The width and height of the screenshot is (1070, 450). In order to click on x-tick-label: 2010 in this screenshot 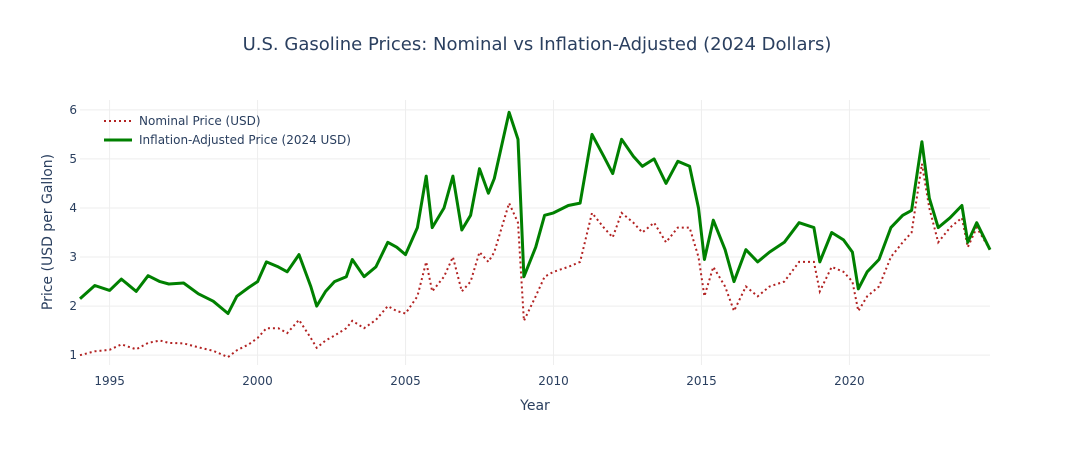, I will do `click(553, 381)`.